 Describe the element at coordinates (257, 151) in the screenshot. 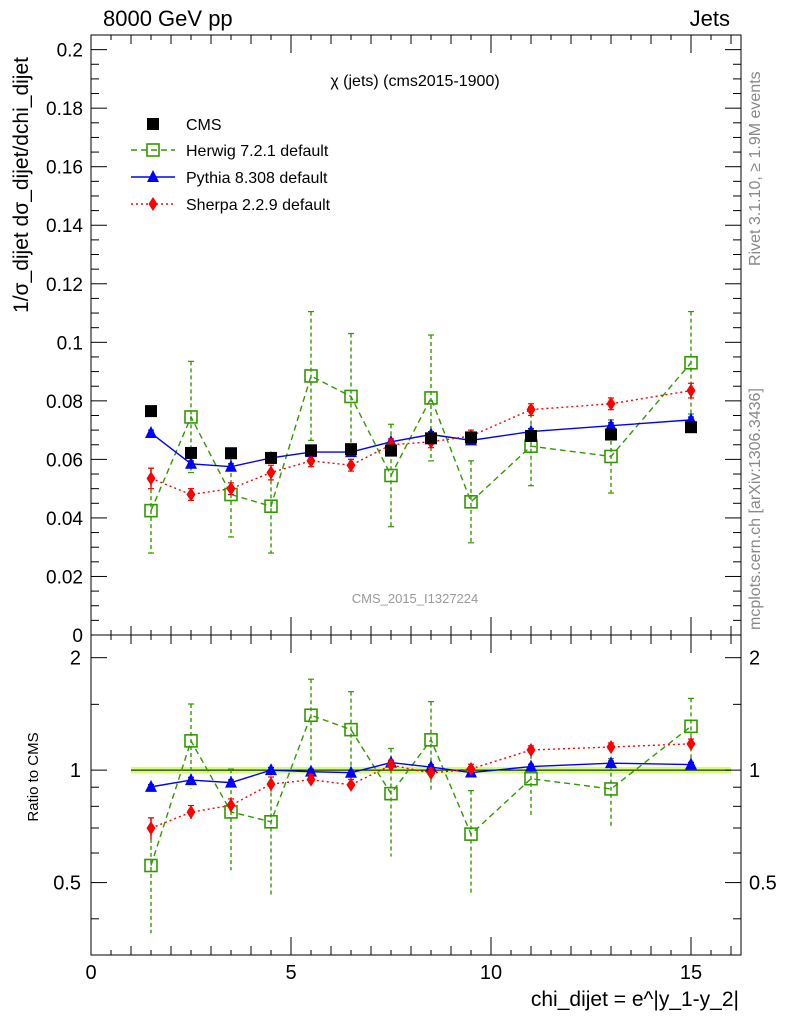

I see `legend-label: Herwig 7.2.1 default` at that location.